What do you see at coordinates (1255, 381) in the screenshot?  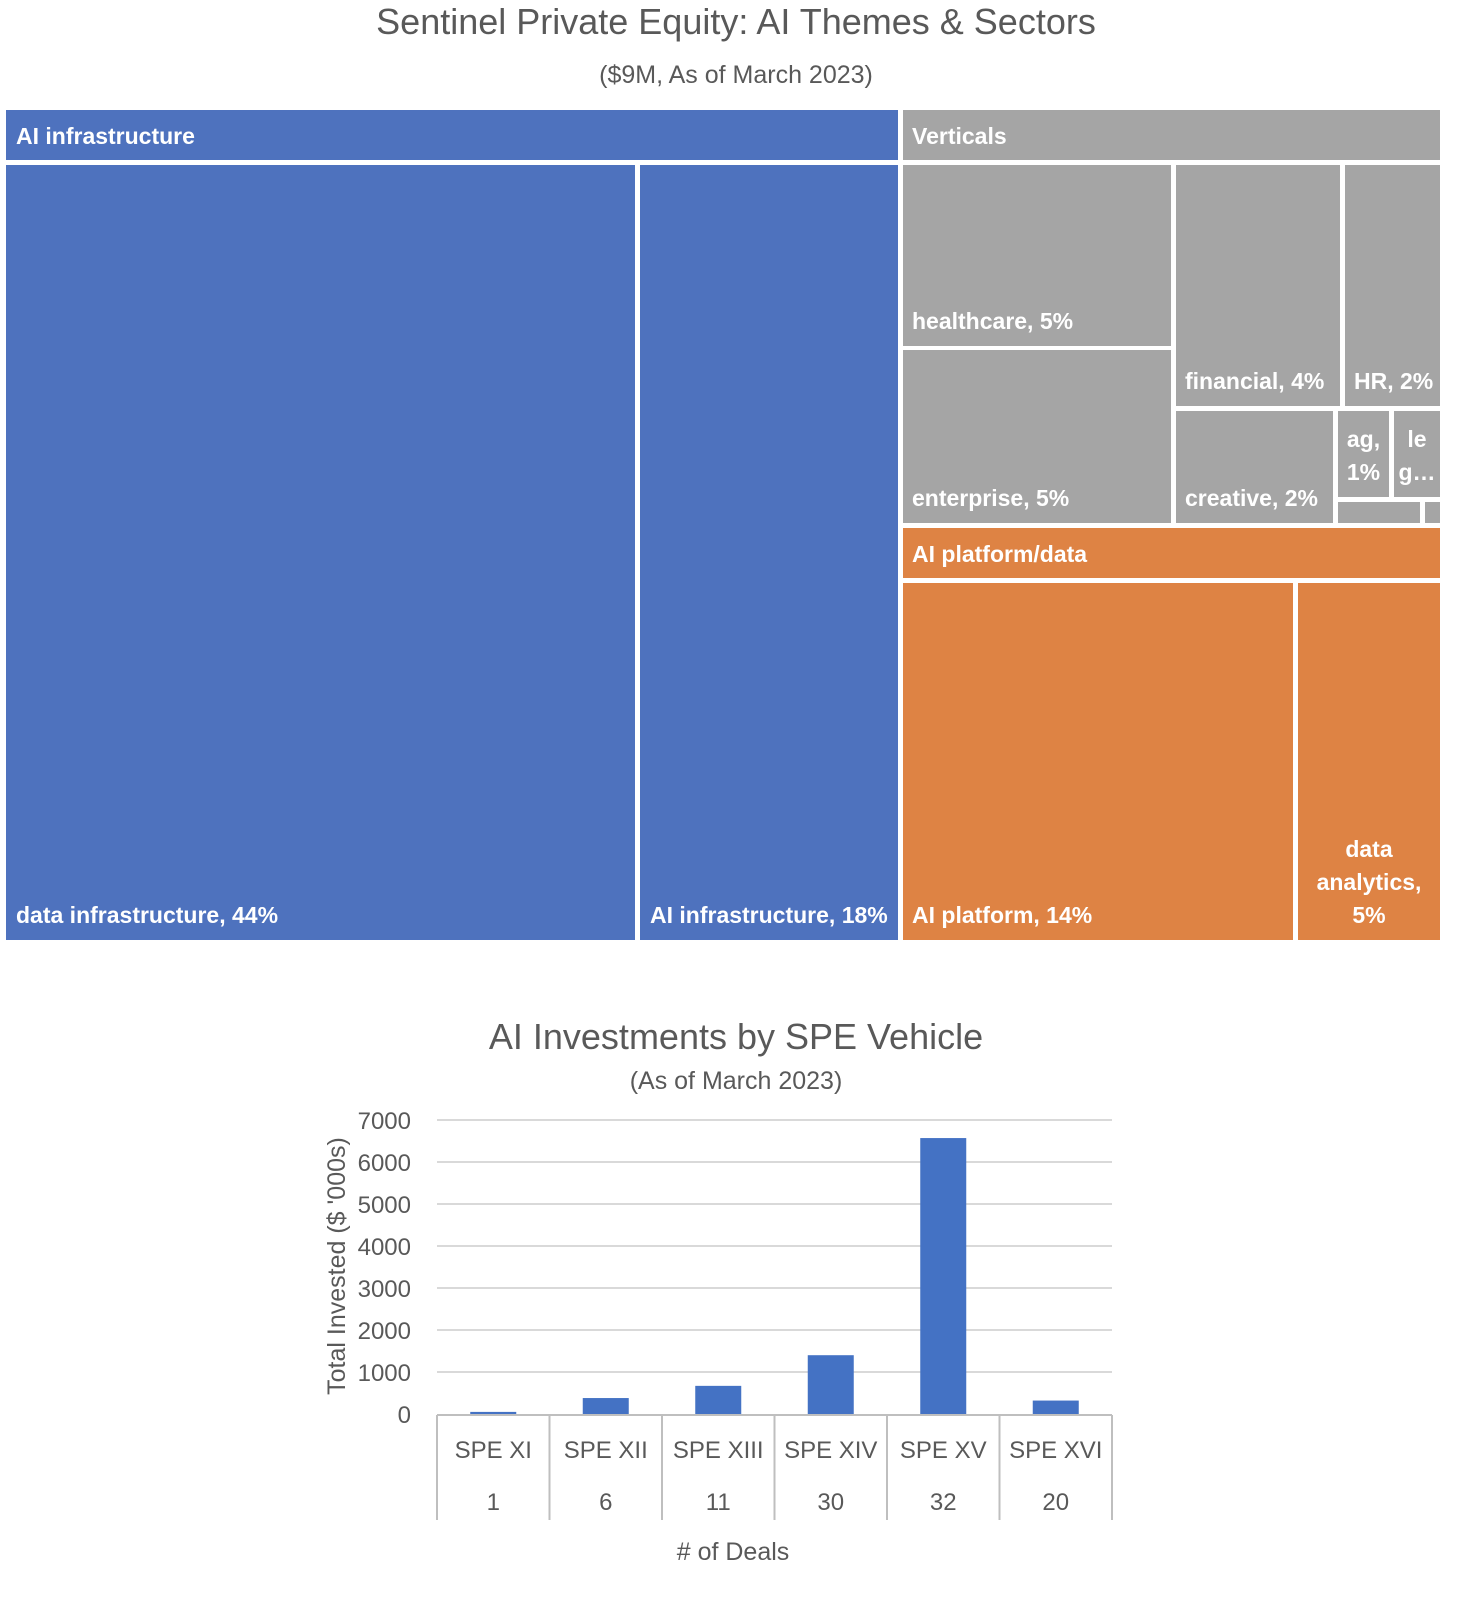 I see `tile-label: financial, 4%` at bounding box center [1255, 381].